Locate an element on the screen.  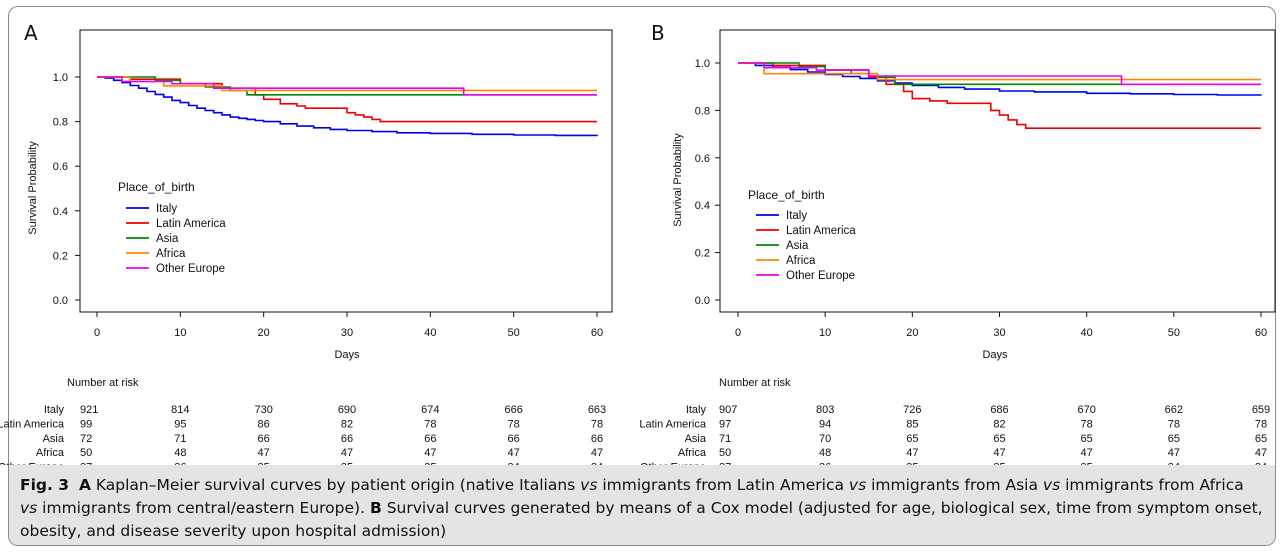
risk-value: 85 is located at coordinates (912, 424).